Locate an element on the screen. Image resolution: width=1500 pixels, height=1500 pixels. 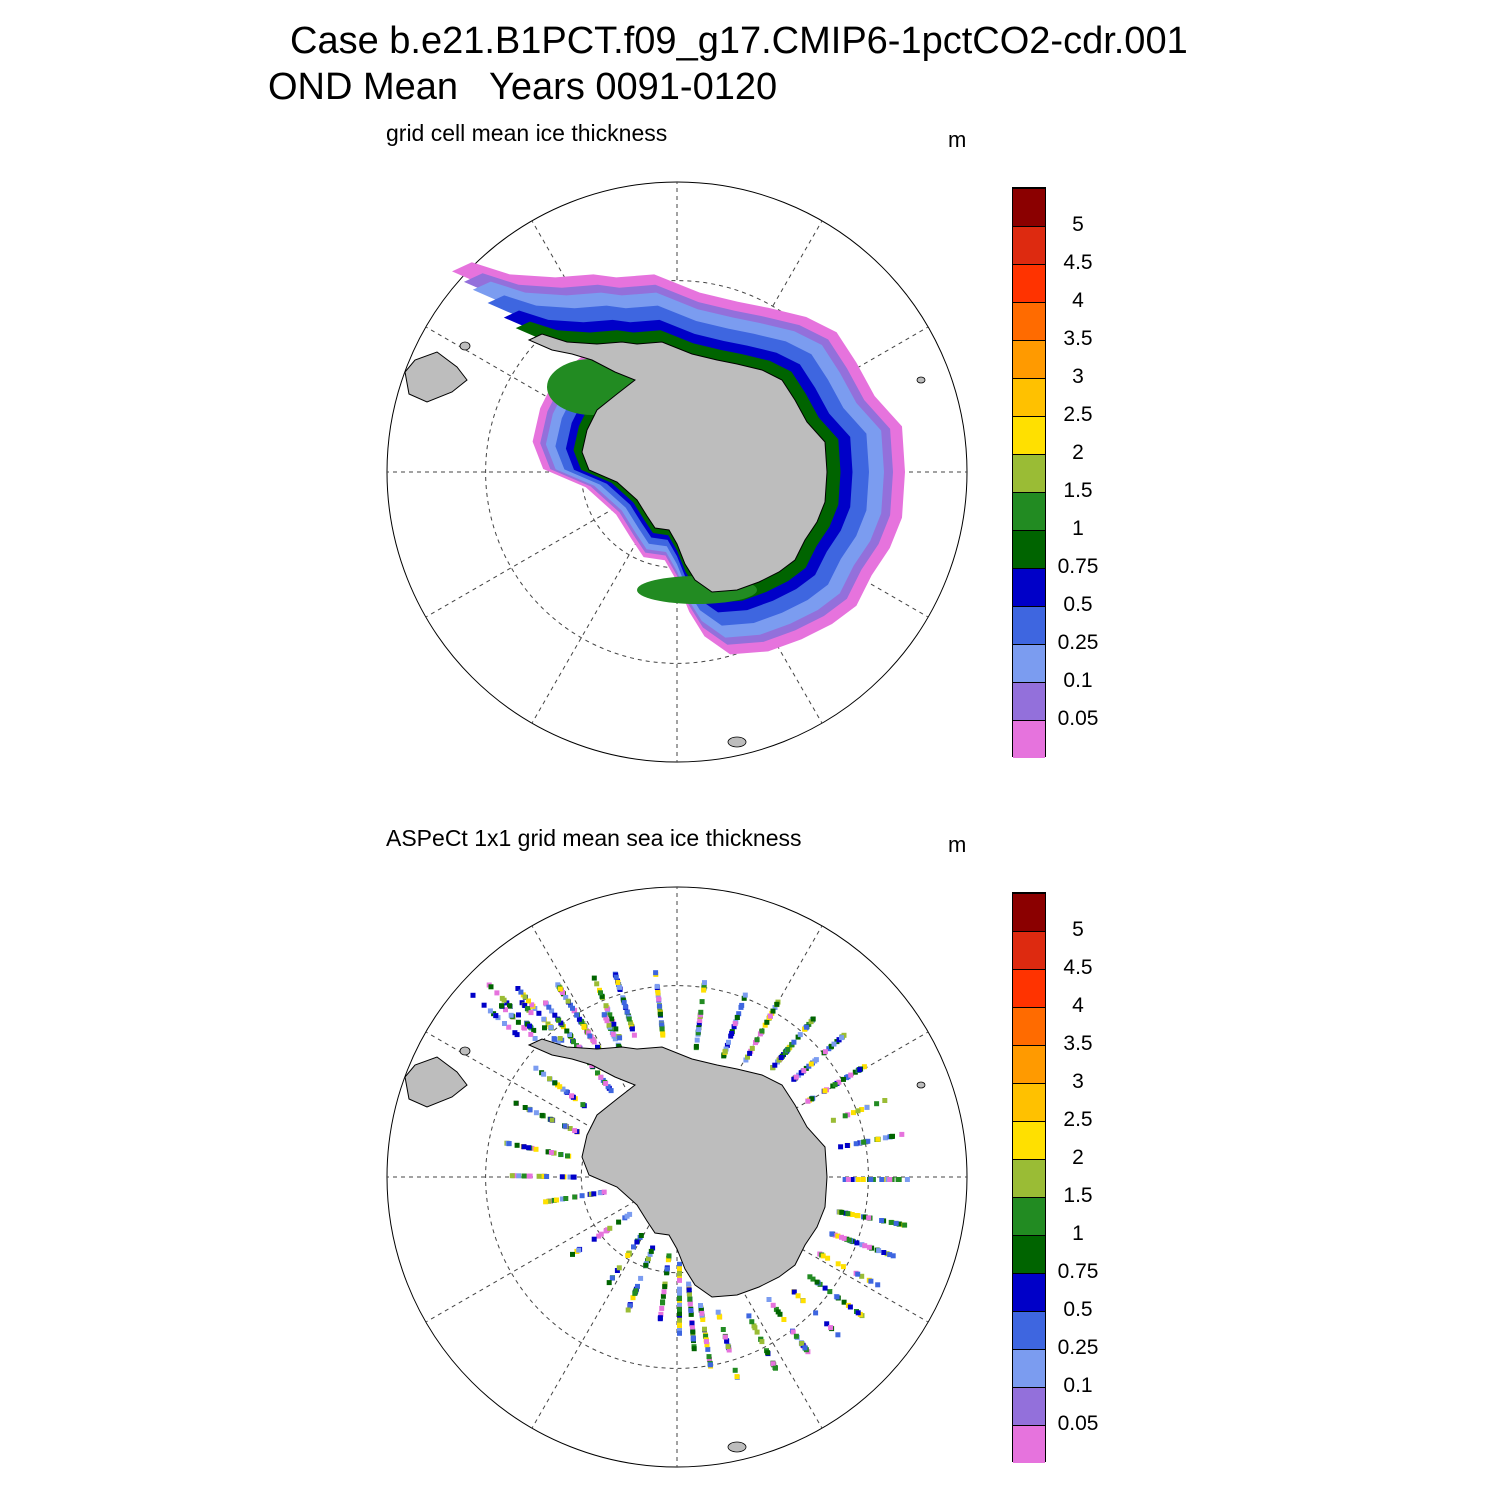
island-tasmania-model is located at coordinates (737, 742).